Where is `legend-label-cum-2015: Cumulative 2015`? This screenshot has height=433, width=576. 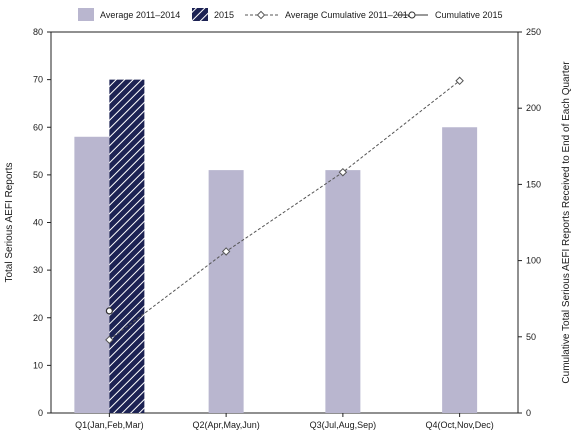 legend-label-cum-2015: Cumulative 2015 is located at coordinates (469, 15).